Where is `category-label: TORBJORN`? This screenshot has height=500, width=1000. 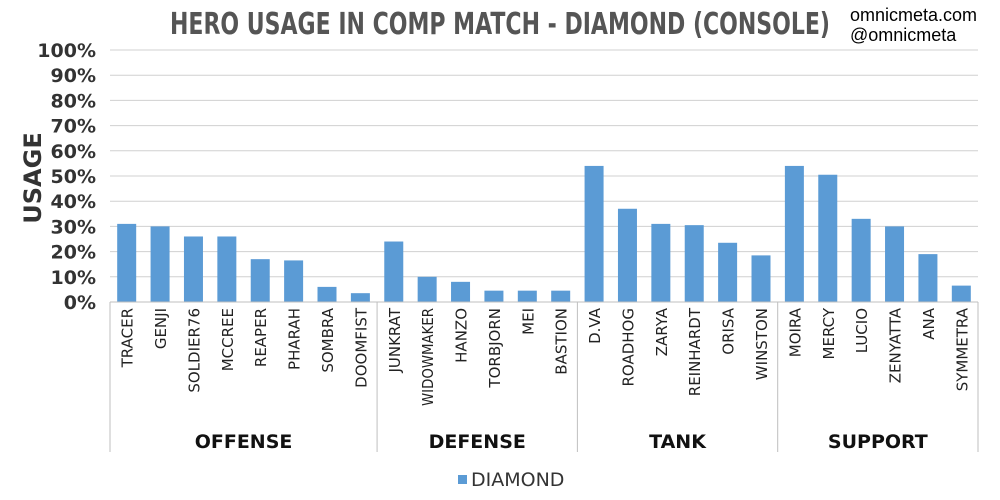 category-label: TORBJORN is located at coordinates (495, 348).